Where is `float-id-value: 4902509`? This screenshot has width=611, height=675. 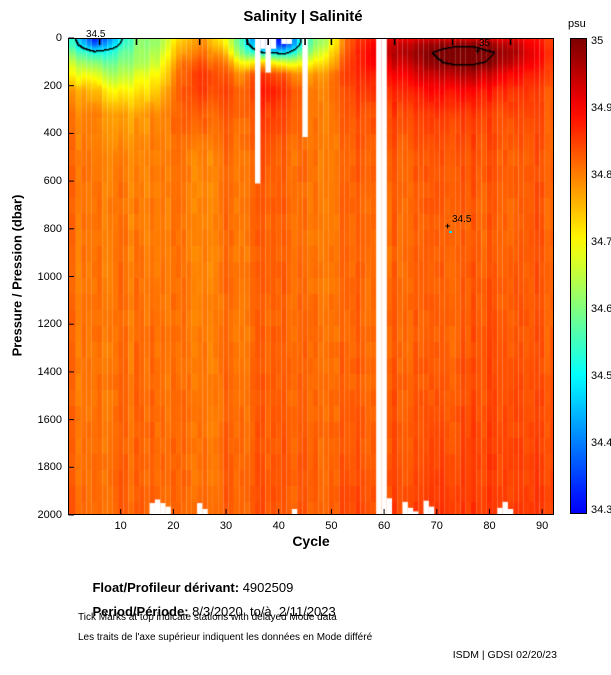
float-id-value: 4902509 is located at coordinates (266, 587).